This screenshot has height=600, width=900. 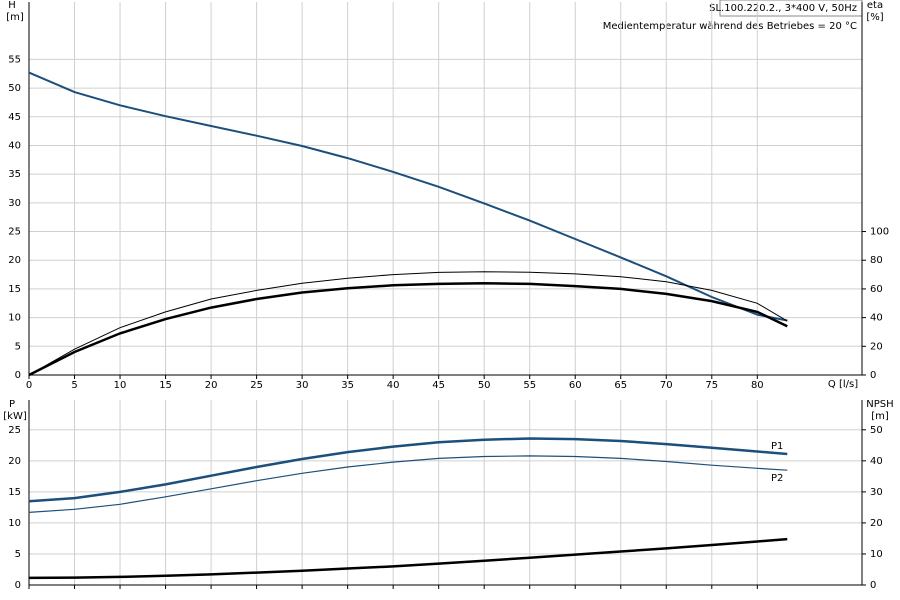 What do you see at coordinates (15, 17) in the screenshot?
I see `y-unit: [m]` at bounding box center [15, 17].